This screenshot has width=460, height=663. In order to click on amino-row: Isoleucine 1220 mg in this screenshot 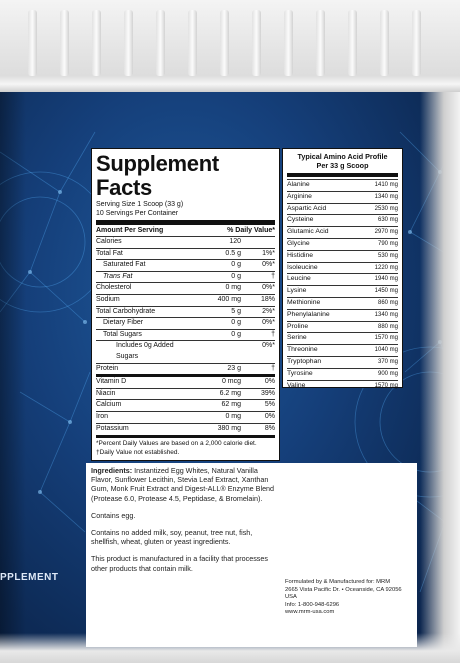, I will do `click(342, 267)`.